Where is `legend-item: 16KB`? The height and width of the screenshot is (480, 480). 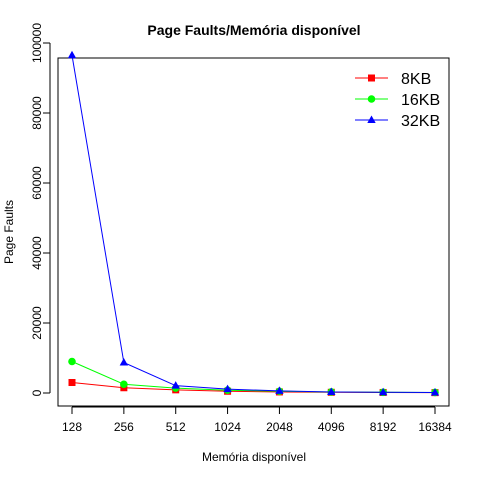
legend-item: 16KB is located at coordinates (397, 100).